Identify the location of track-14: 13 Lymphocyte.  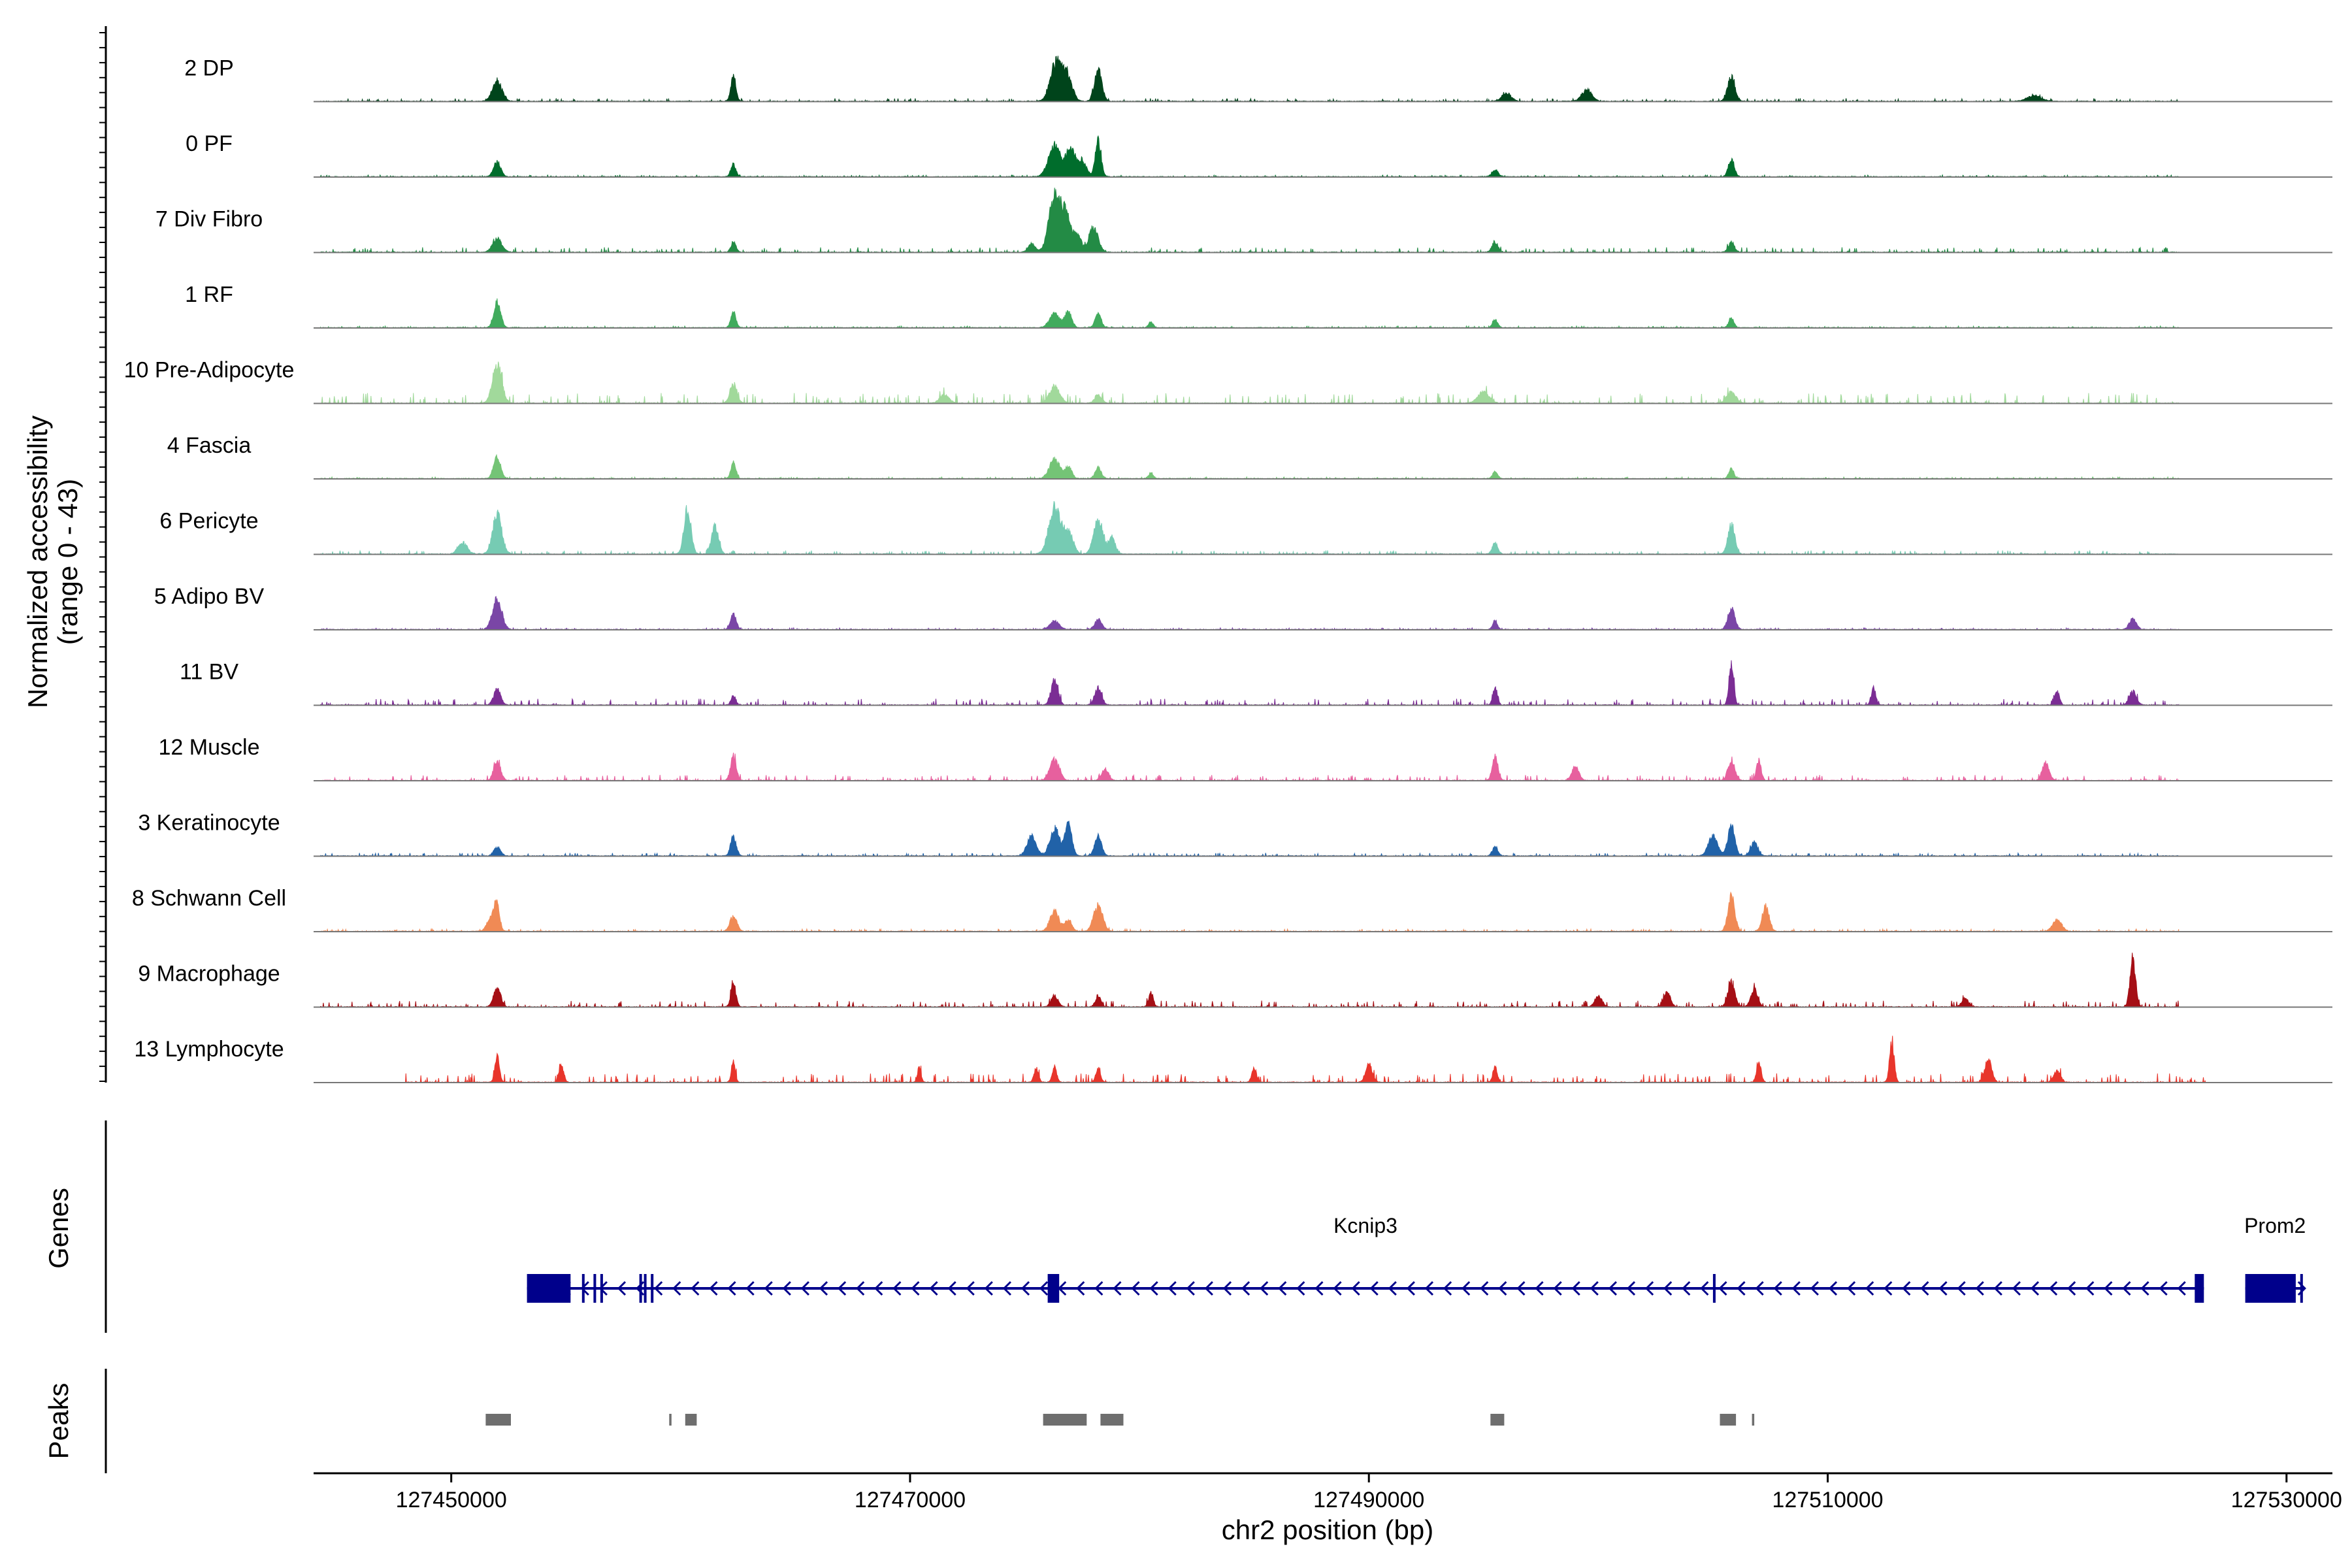
(1233, 1060).